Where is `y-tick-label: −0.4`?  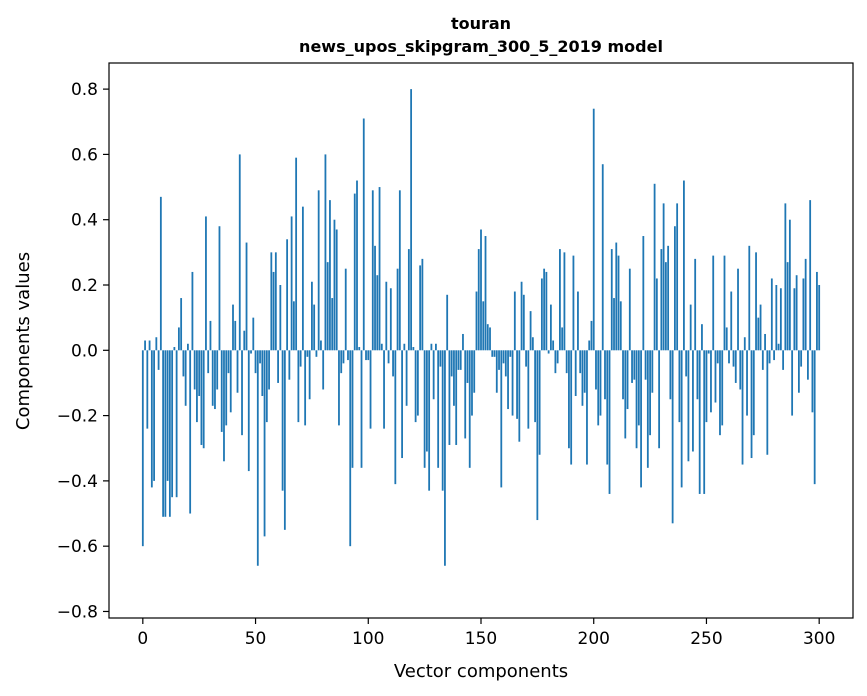 y-tick-label: −0.4 is located at coordinates (77, 482).